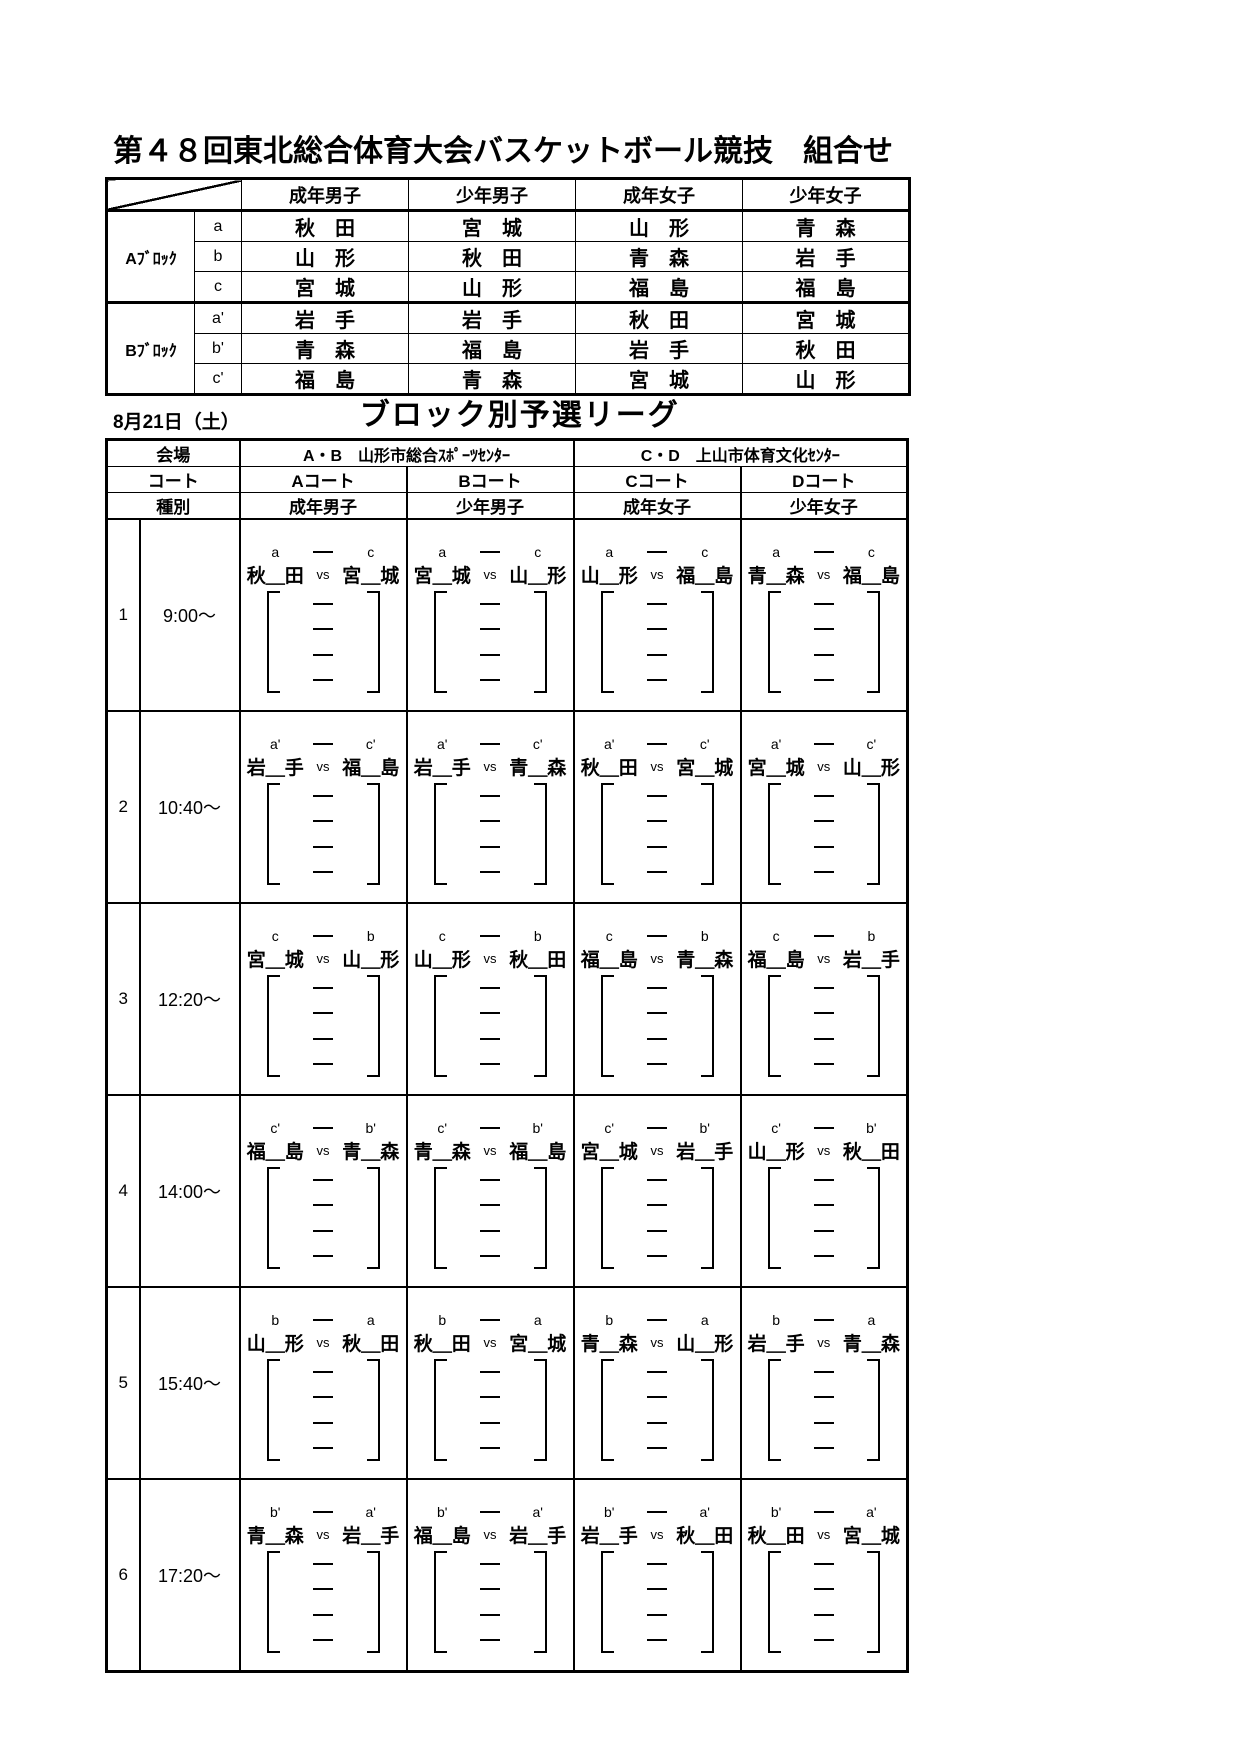 This screenshot has height=1754, width=1240. I want to click on seed-letter-right: b', so click(704, 1128).